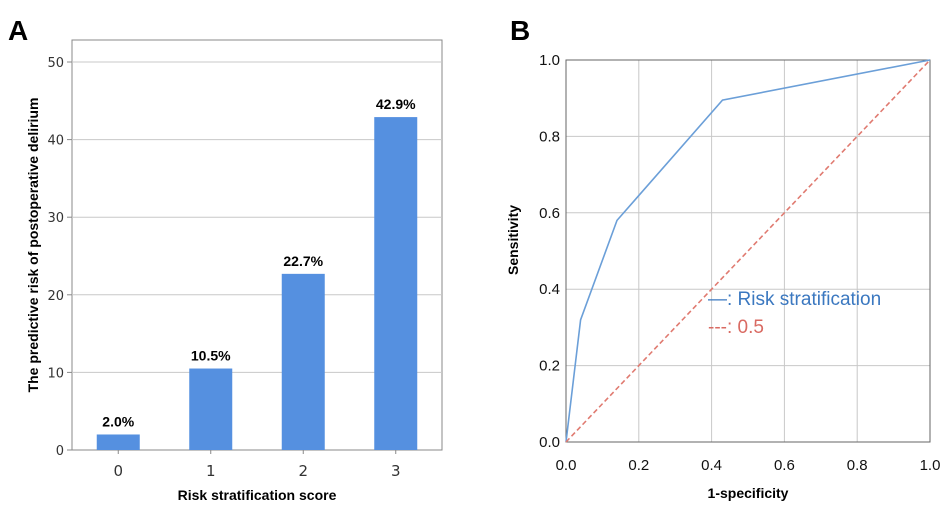 The height and width of the screenshot is (508, 946). What do you see at coordinates (55, 141) in the screenshot?
I see `panel-a-y-tick-label: 40` at bounding box center [55, 141].